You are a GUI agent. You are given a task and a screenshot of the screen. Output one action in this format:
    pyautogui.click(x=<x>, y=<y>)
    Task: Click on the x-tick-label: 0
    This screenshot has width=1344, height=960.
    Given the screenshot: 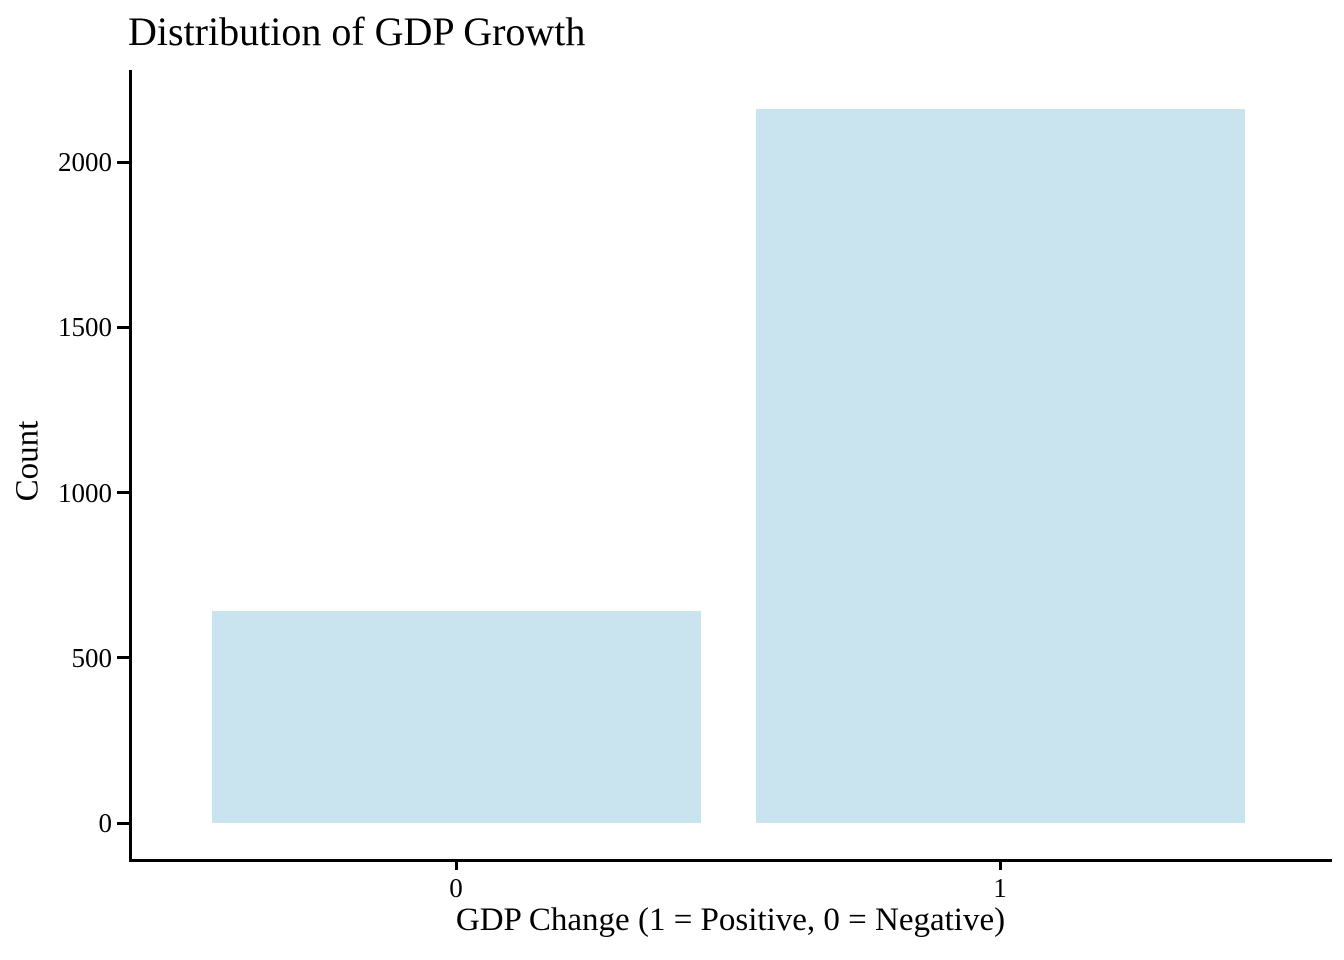 What is the action you would take?
    pyautogui.click(x=456, y=888)
    